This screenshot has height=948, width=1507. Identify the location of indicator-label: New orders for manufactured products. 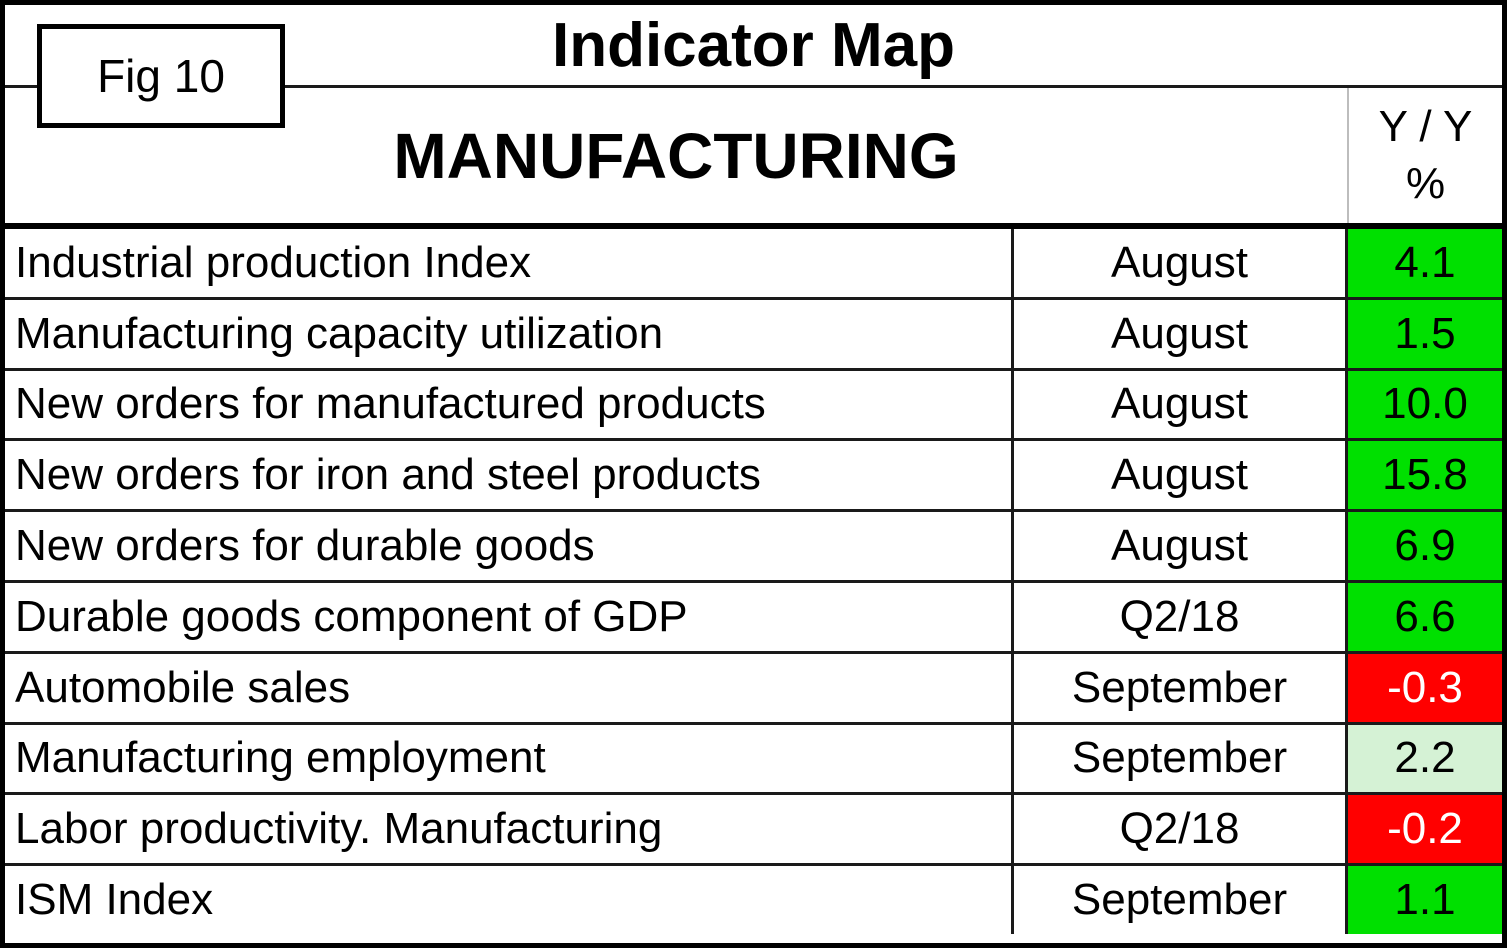
(390, 404).